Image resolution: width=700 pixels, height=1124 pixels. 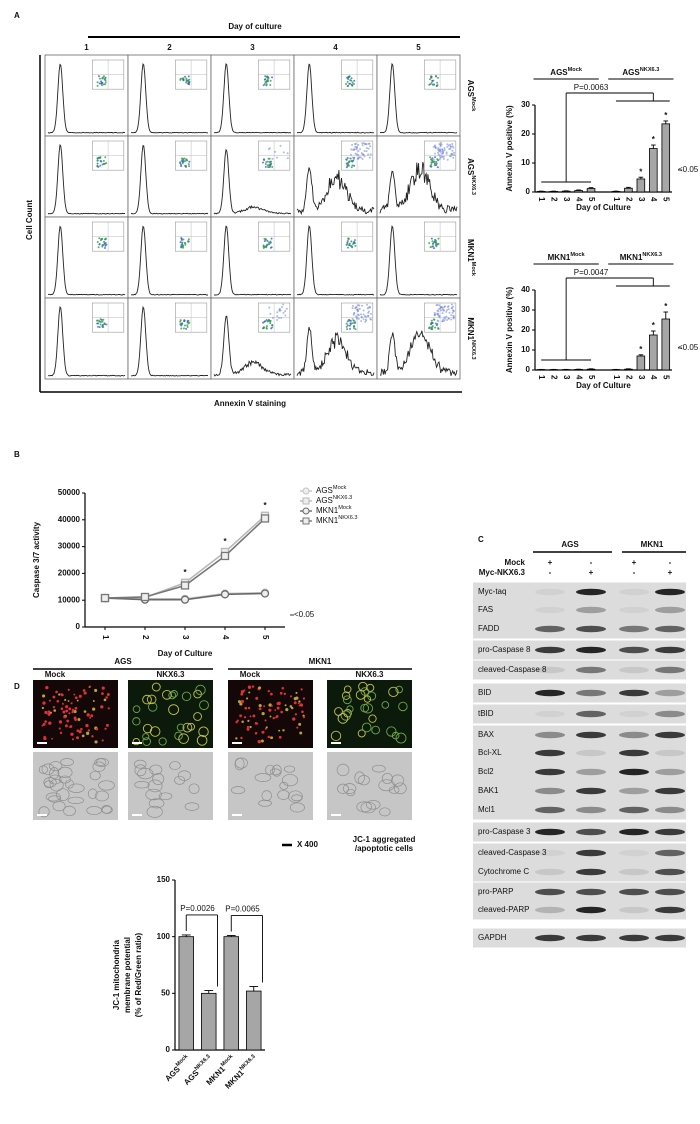 What do you see at coordinates (17, 686) in the screenshot?
I see `panel-label: D` at bounding box center [17, 686].